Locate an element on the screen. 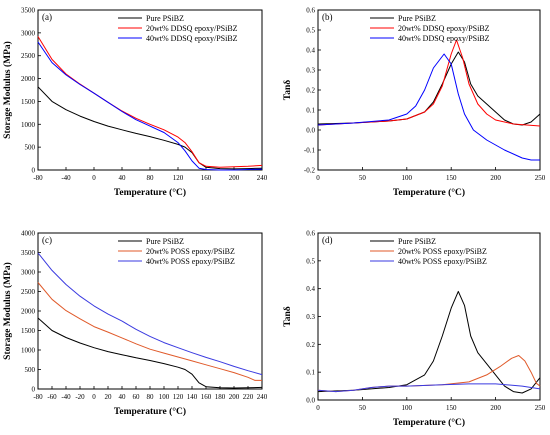 The height and width of the screenshot is (435, 550). x-tick-label: 220 is located at coordinates (248, 397).